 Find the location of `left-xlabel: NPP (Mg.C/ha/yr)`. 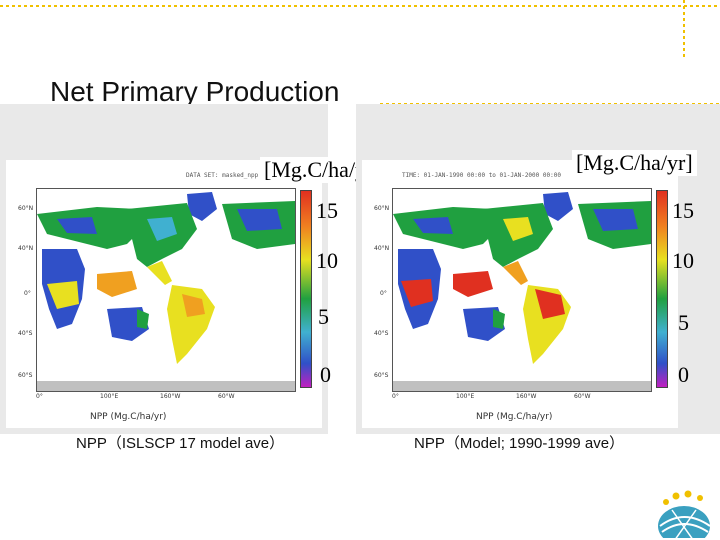

left-xlabel: NPP (Mg.C/ha/yr) is located at coordinates (128, 417).